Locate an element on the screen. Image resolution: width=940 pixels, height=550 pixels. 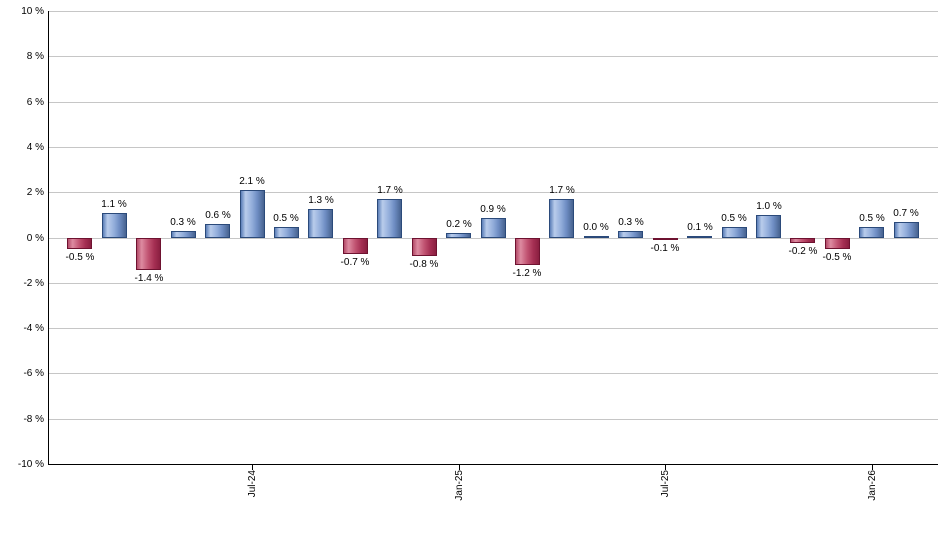
bar-value-label: 0.0 % is located at coordinates (596, 227).